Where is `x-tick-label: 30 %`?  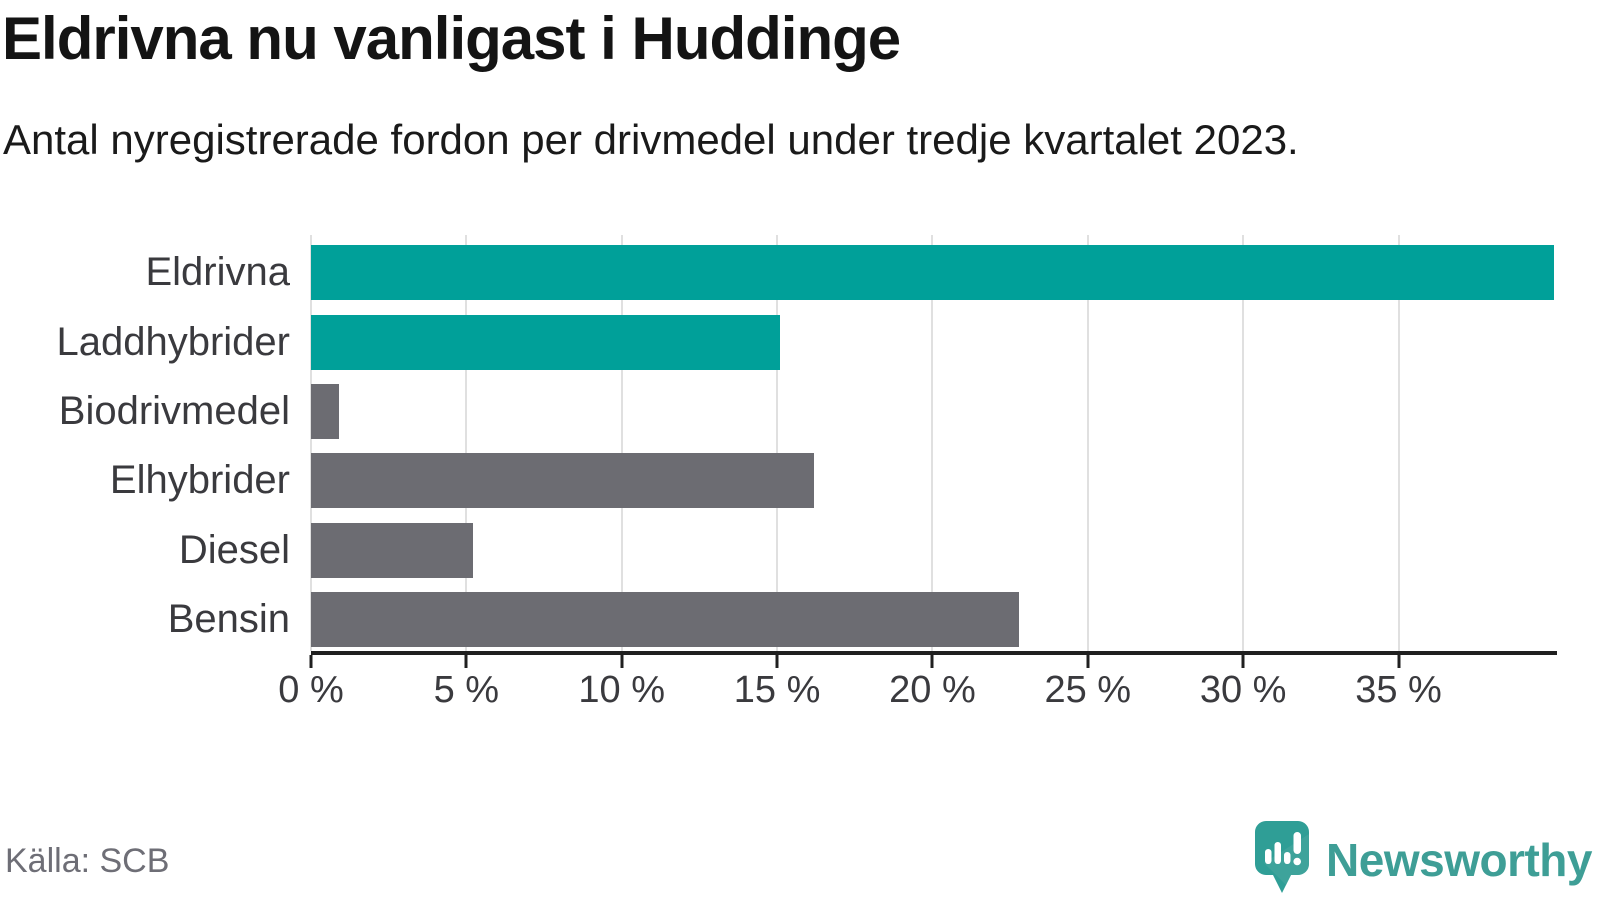 x-tick-label: 30 % is located at coordinates (1243, 690).